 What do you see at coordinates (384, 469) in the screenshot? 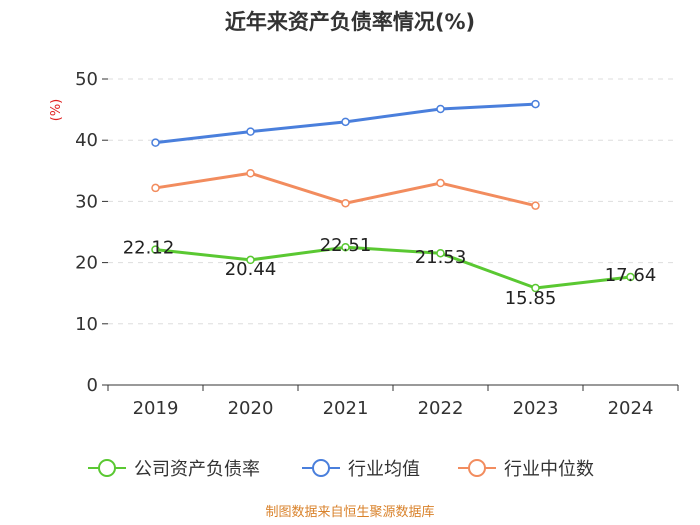
I see `legend-label: 行业均值` at bounding box center [384, 469].